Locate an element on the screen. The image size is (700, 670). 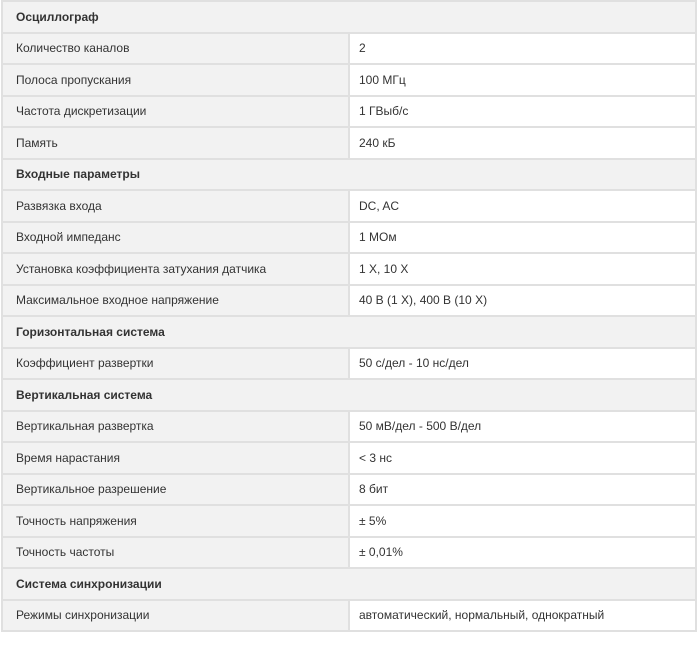
spec-row: Частота дискретизации 1 ГВыб/с is located at coordinates (349, 111).